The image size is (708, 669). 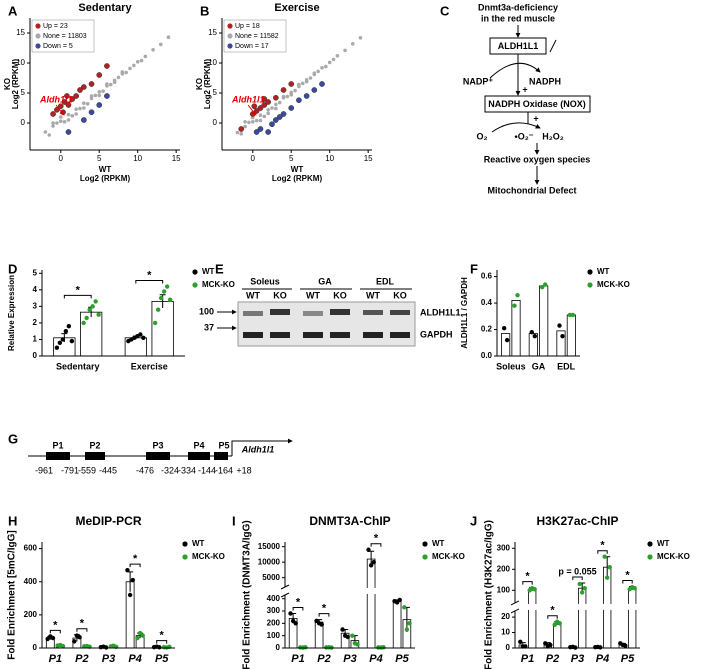 I want to click on panel-label: F, so click(x=474, y=268).